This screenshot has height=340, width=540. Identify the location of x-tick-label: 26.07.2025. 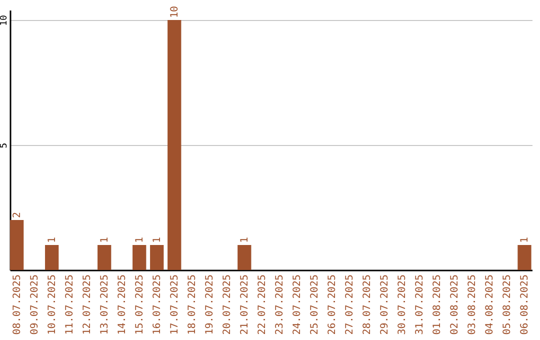
(332, 304).